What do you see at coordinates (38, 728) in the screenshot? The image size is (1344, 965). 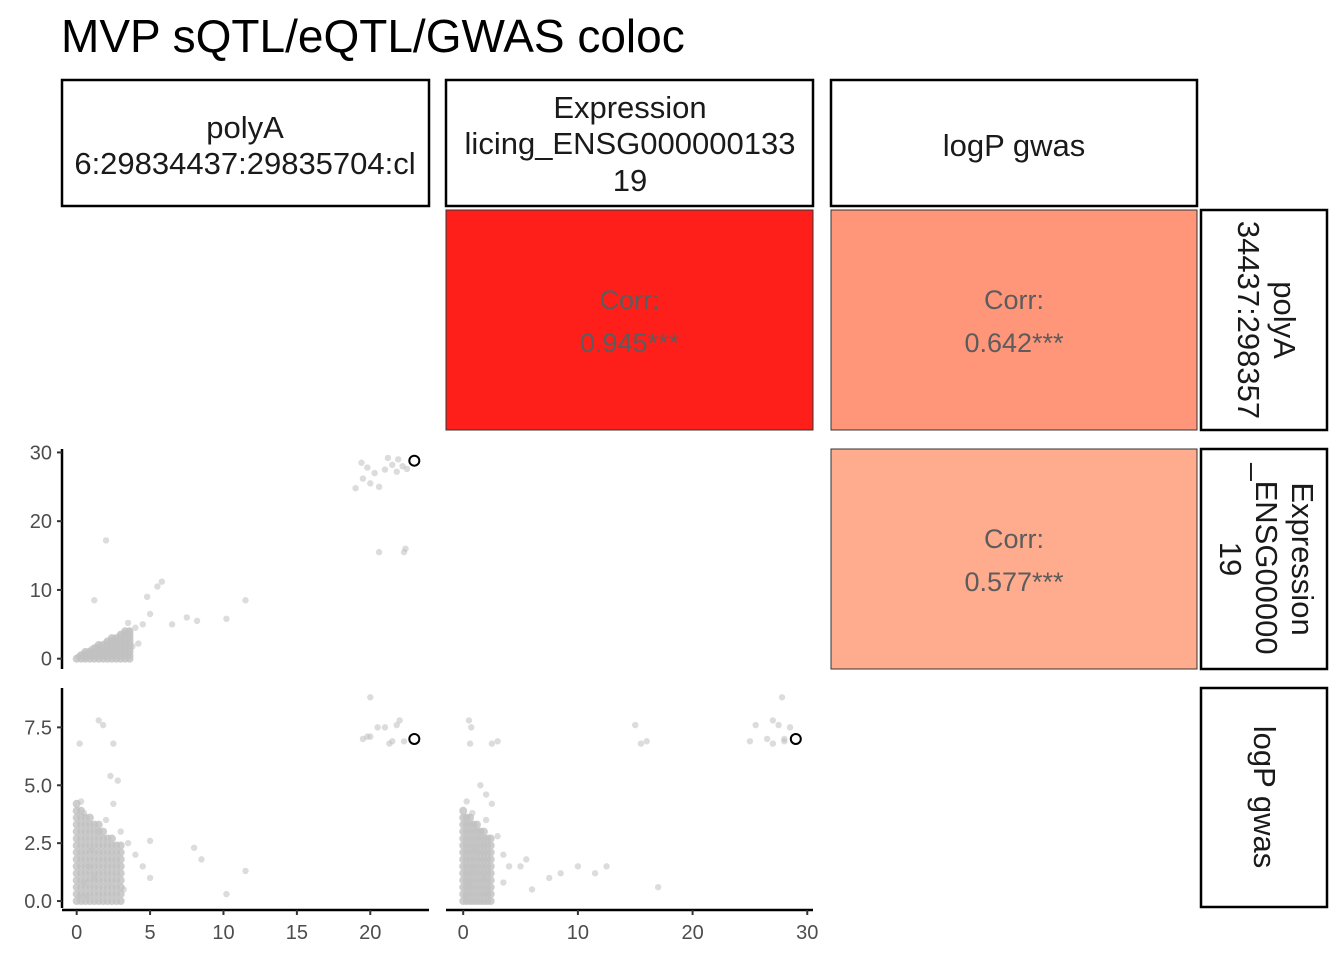 I see `y-tick-label-logp-gwas-3: 7.5` at bounding box center [38, 728].